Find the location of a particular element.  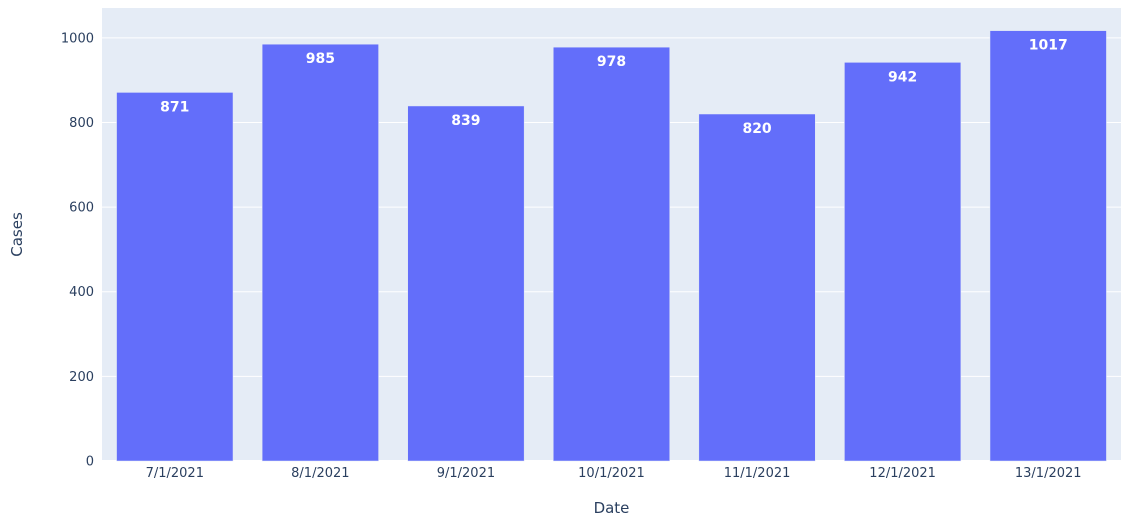

x-tick-label: 10/1/2021 is located at coordinates (611, 473).